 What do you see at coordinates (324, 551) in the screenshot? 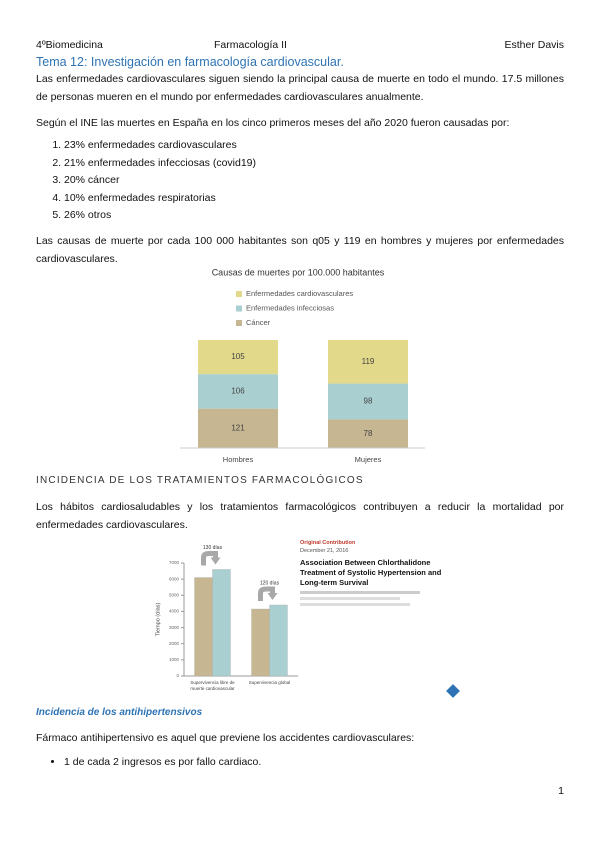
I see `paper-date: December 21, 2016` at bounding box center [324, 551].